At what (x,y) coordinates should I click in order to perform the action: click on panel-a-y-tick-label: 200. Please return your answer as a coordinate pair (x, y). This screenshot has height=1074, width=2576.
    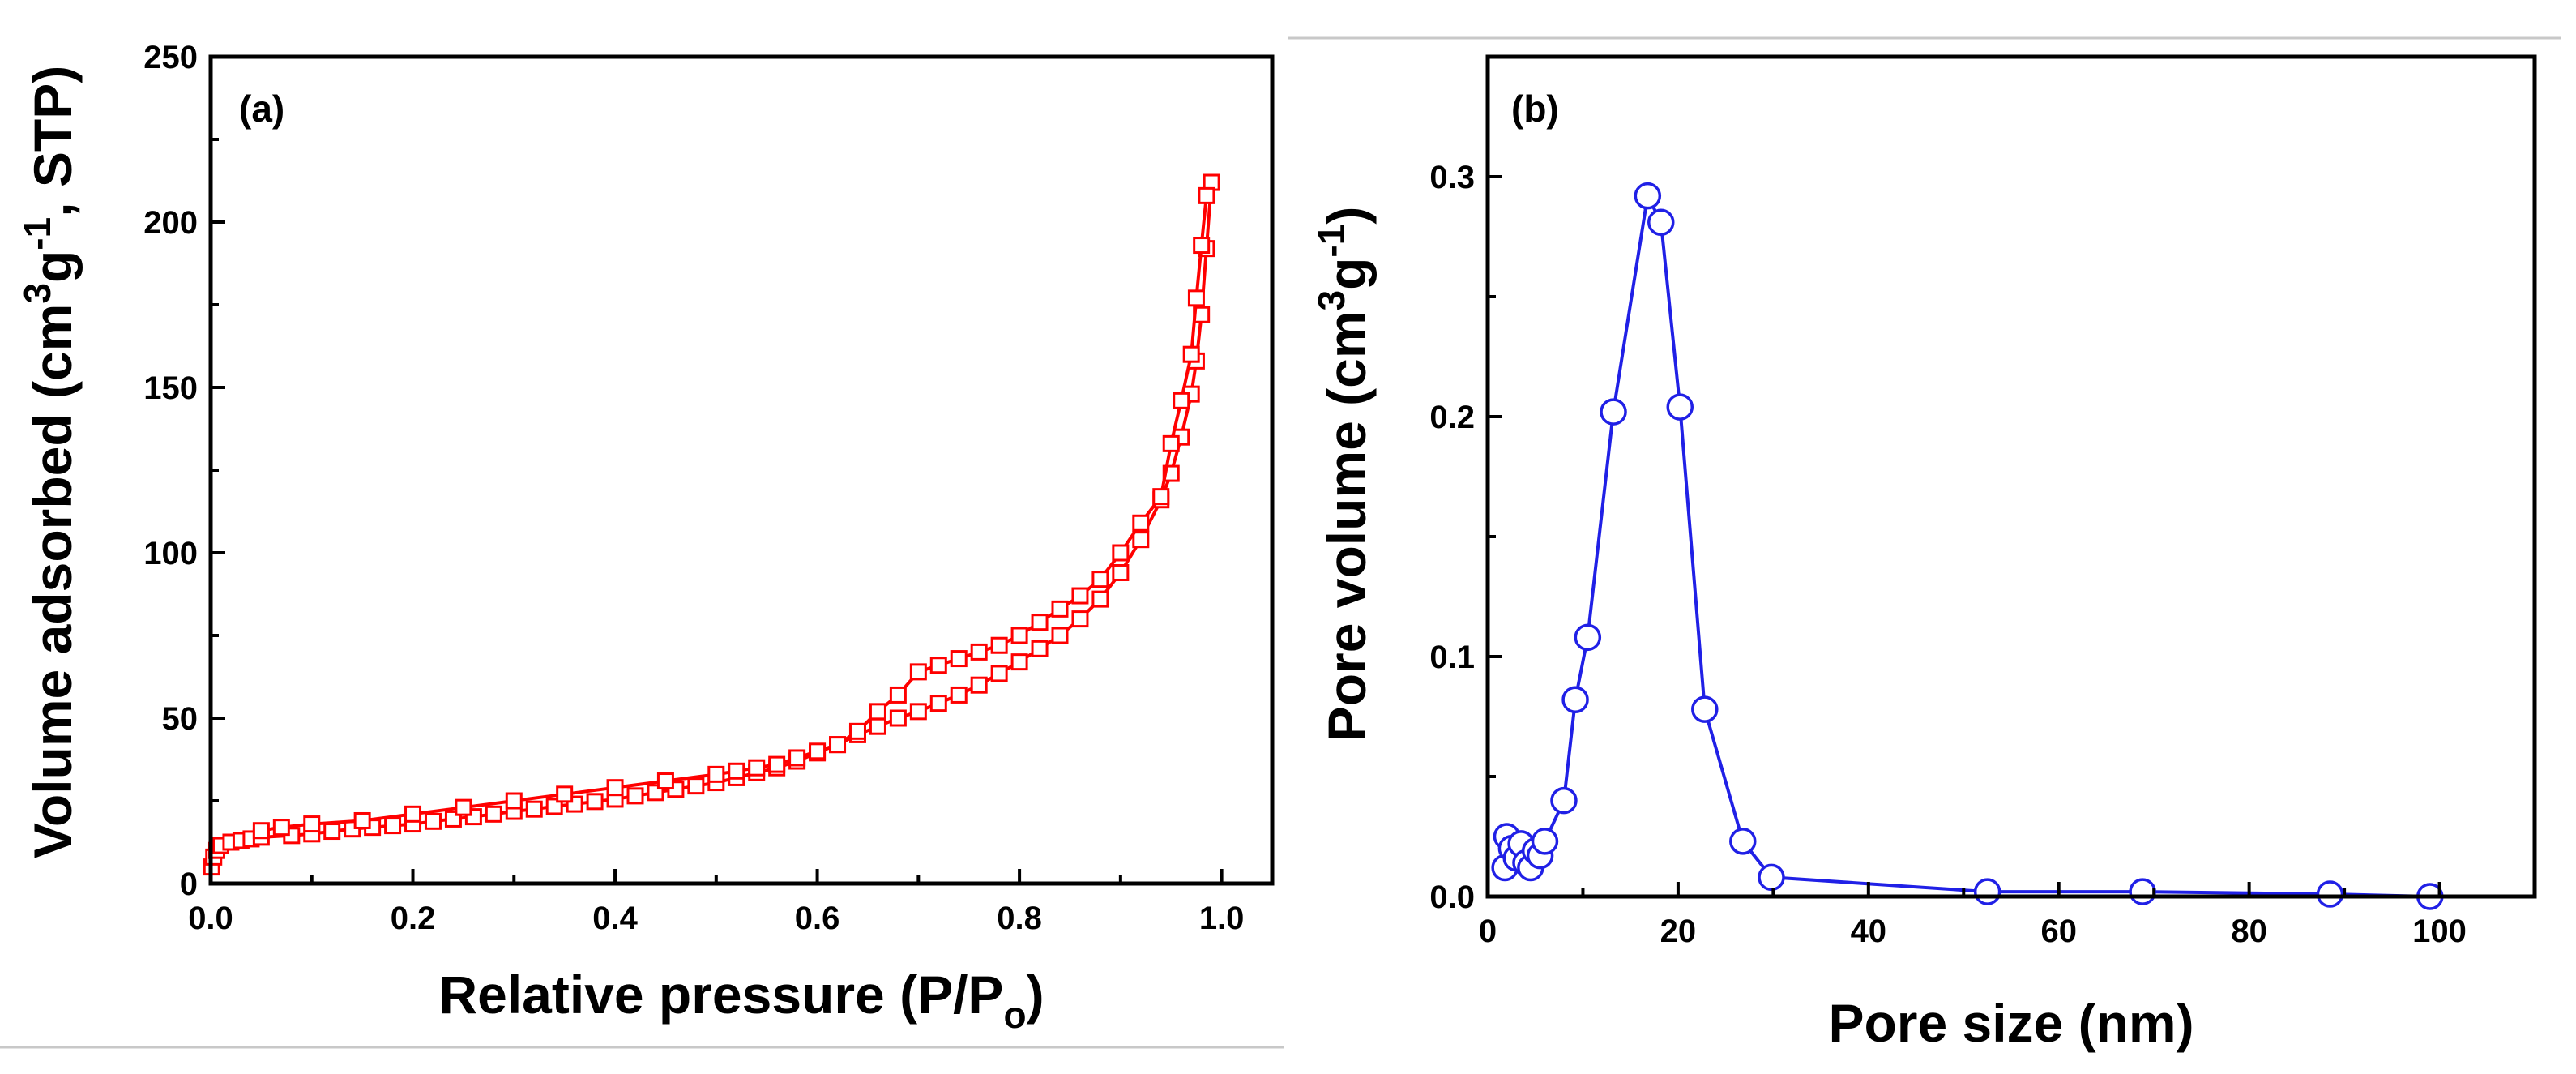
    Looking at the image, I should click on (170, 223).